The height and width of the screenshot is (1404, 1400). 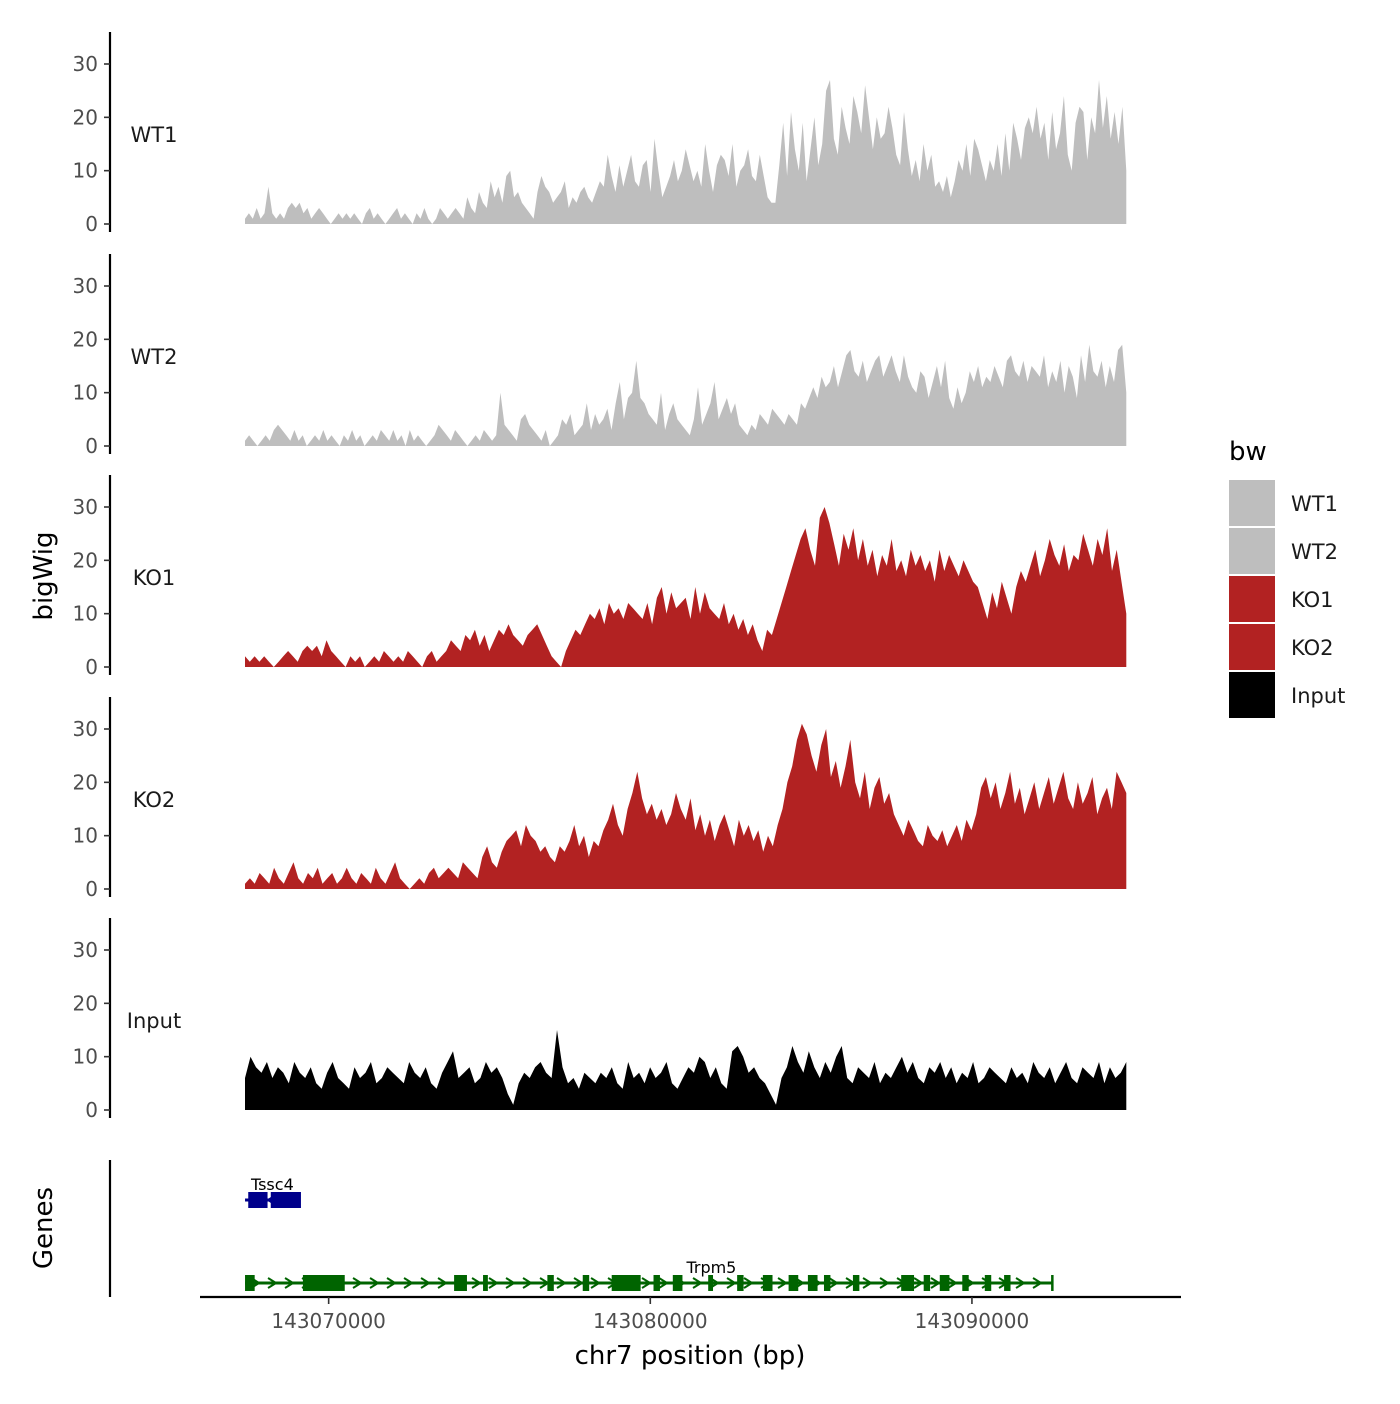 What do you see at coordinates (1314, 552) in the screenshot?
I see `legend-label-wt2: WT2` at bounding box center [1314, 552].